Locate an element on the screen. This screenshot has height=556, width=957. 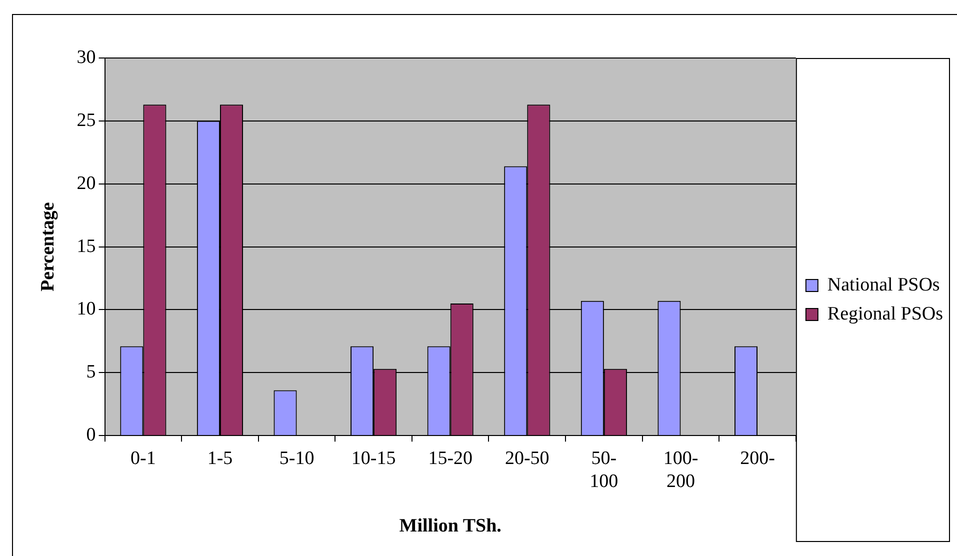
x-tick-label: 100-200 is located at coordinates (680, 470).